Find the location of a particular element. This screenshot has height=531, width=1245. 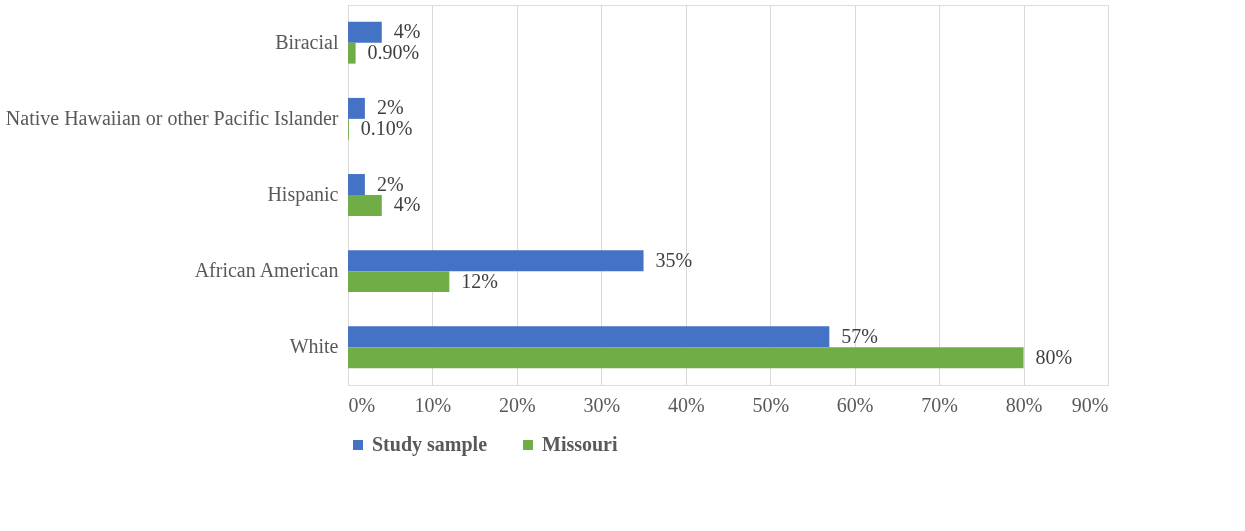

data-label: 80% is located at coordinates (1054, 356).